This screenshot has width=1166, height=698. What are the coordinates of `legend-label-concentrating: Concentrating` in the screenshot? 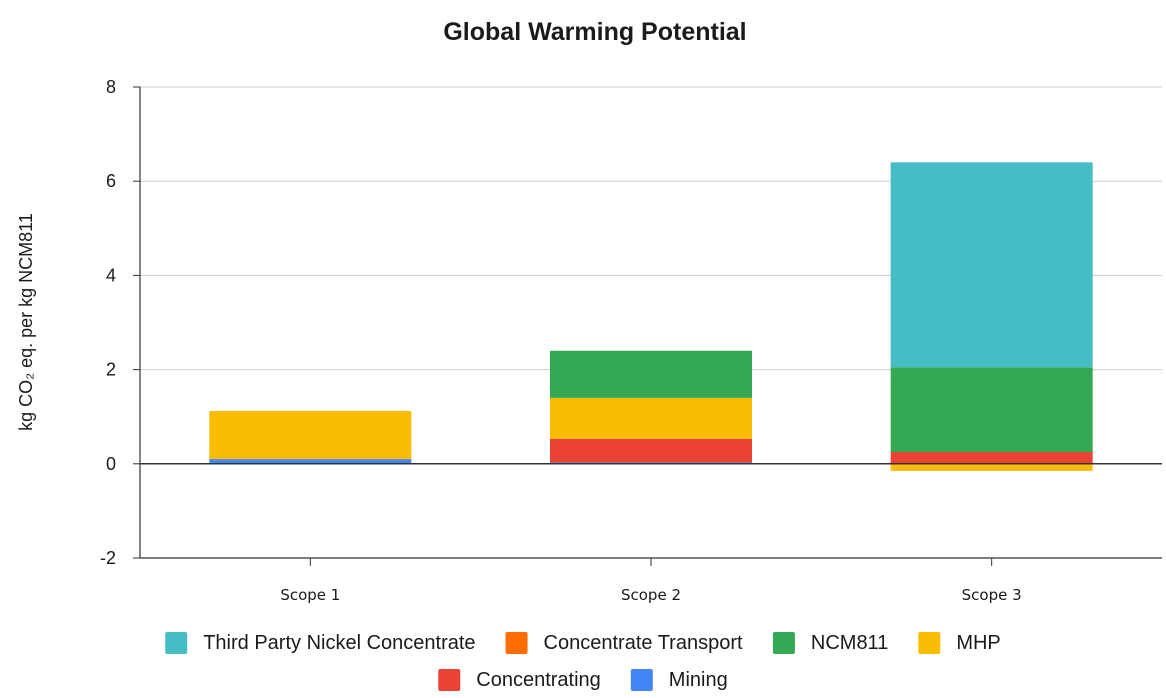 It's located at (538, 680).